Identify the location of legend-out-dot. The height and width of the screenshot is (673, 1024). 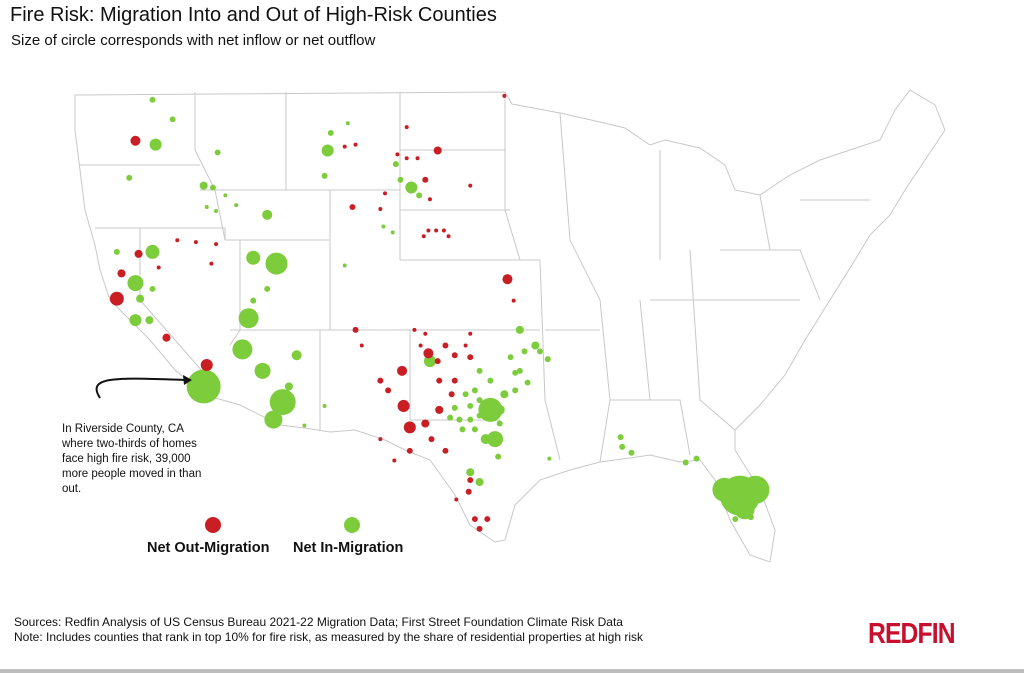
(213, 525).